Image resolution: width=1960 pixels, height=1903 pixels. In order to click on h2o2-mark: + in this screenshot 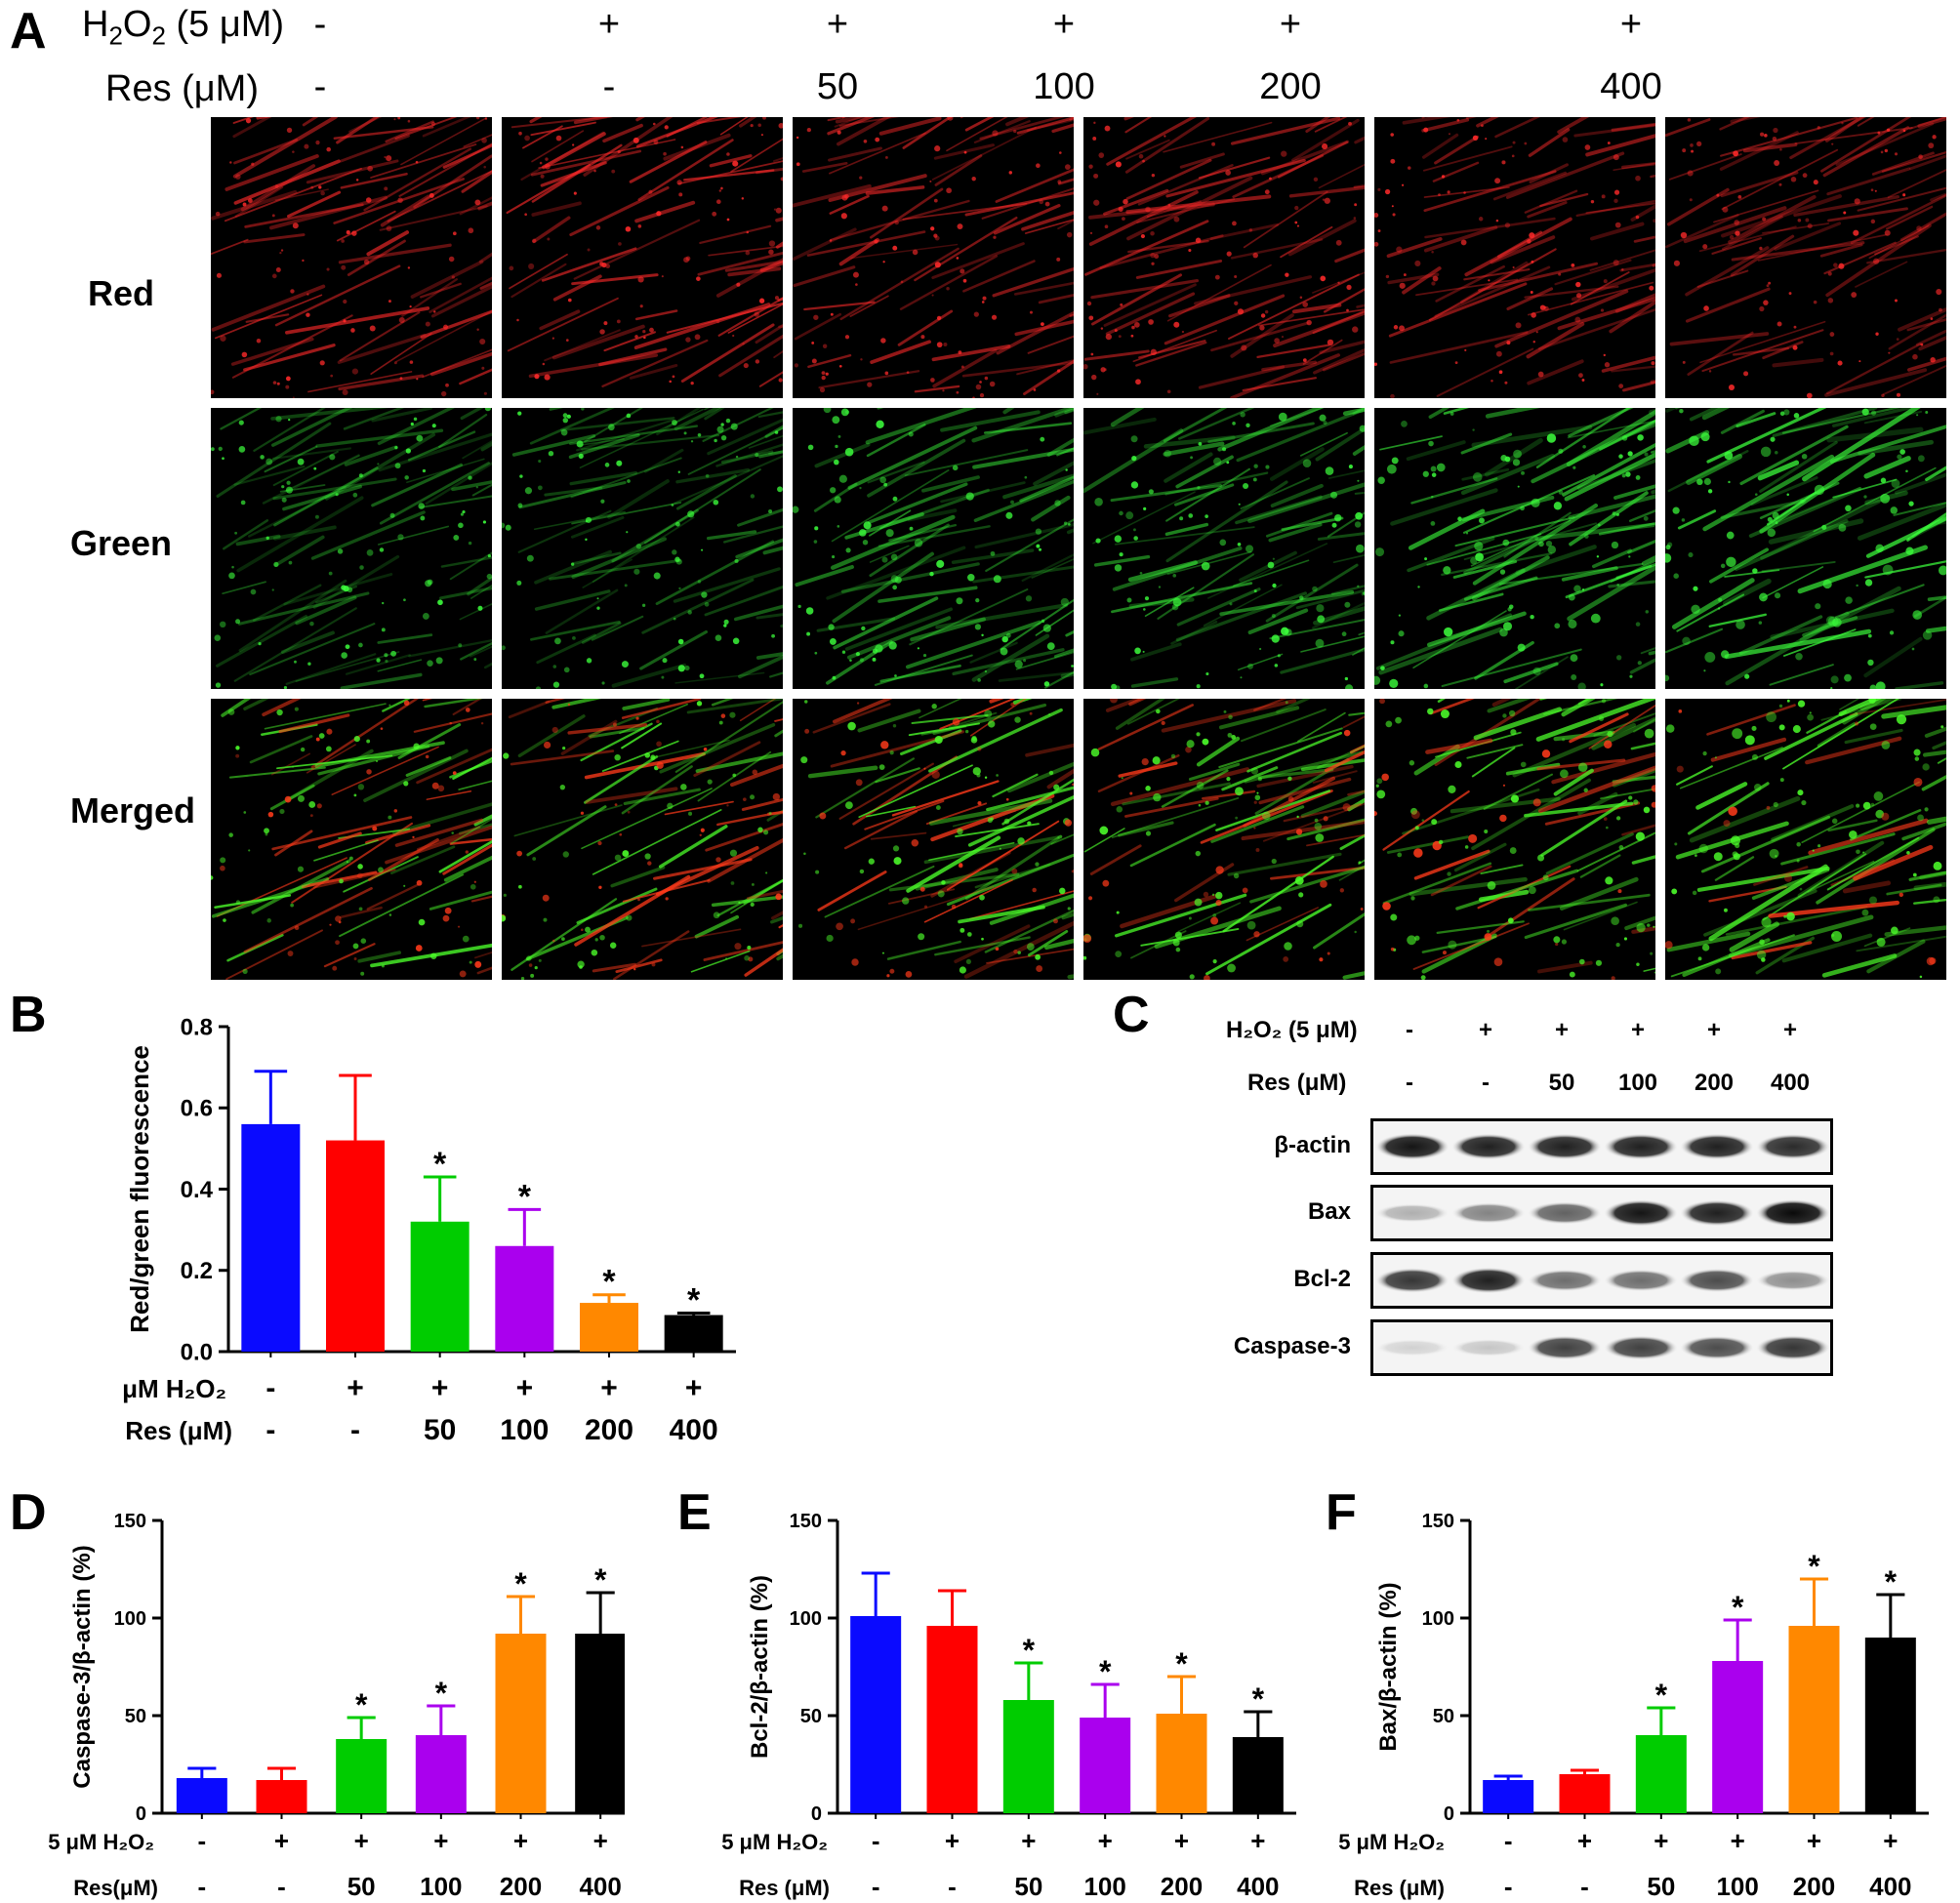, I will do `click(356, 1388)`.